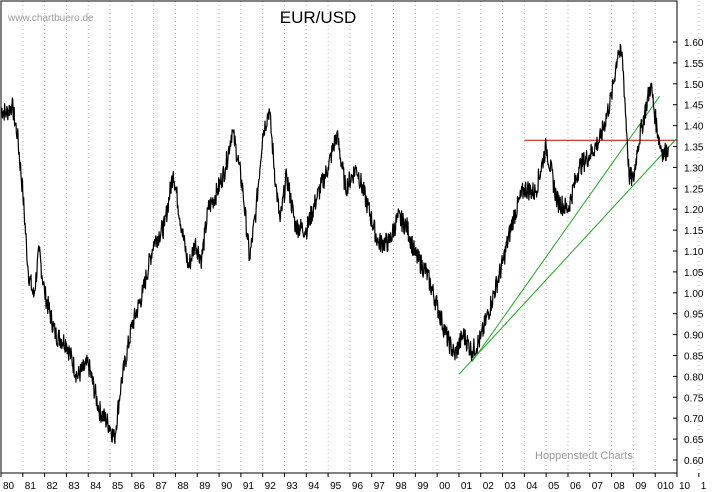  I want to click on x-tick-label: 04, so click(532, 486).